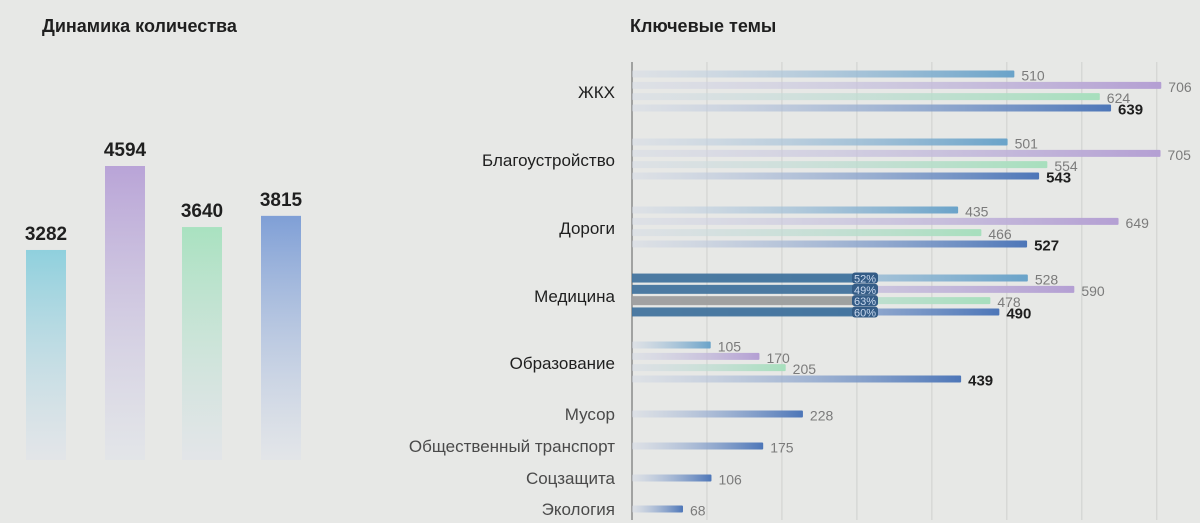  What do you see at coordinates (730, 480) in the screenshot?
I see `topic-bar-value-label: 106` at bounding box center [730, 480].